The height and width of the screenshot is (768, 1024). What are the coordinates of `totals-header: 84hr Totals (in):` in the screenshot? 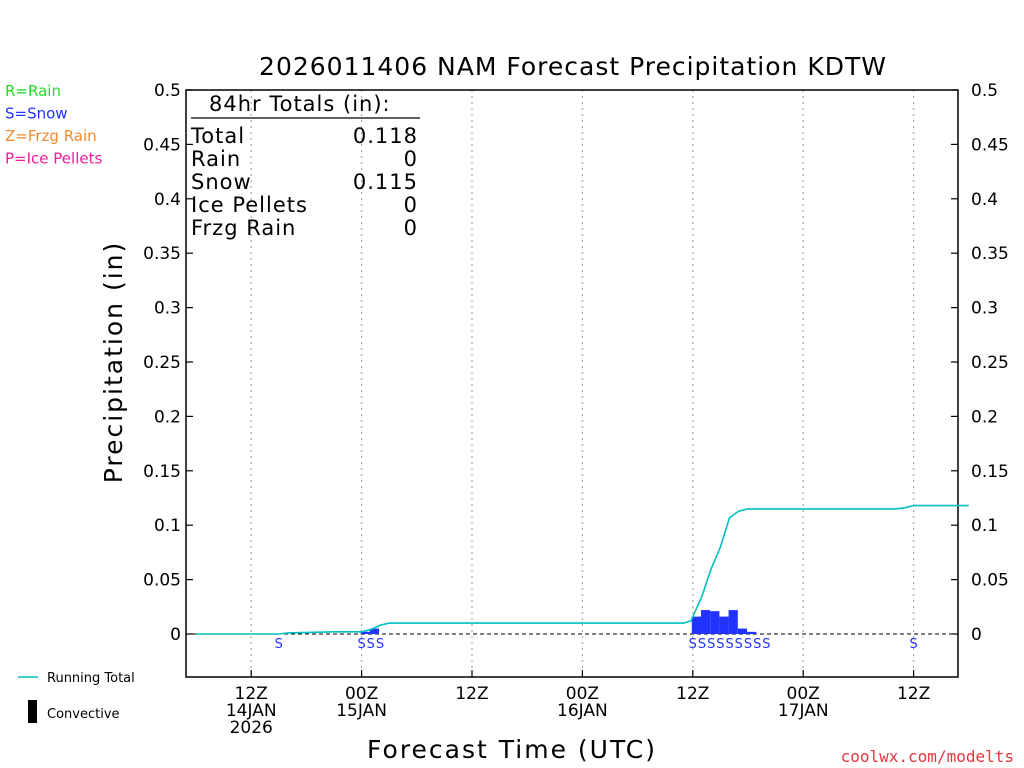 It's located at (300, 104).